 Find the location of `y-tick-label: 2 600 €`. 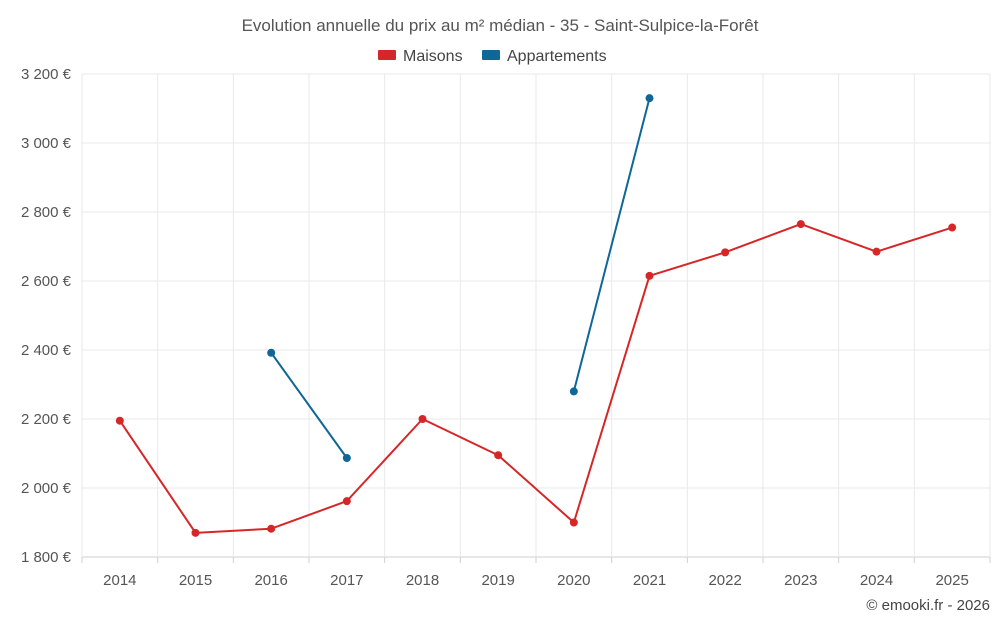

y-tick-label: 2 600 € is located at coordinates (46, 281).